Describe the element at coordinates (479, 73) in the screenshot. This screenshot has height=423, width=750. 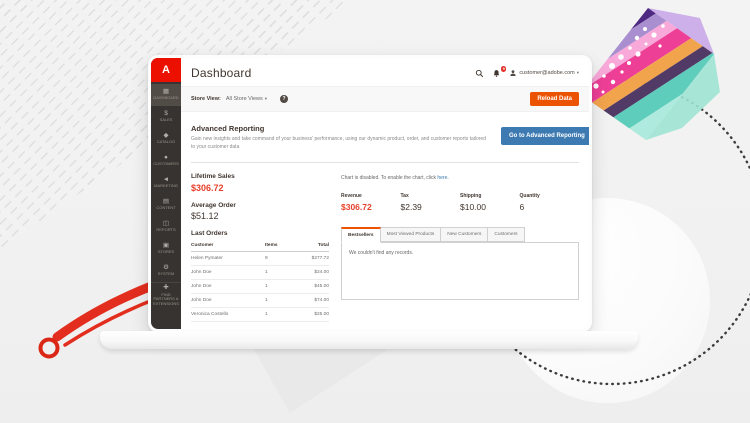
I see `search-icon` at that location.